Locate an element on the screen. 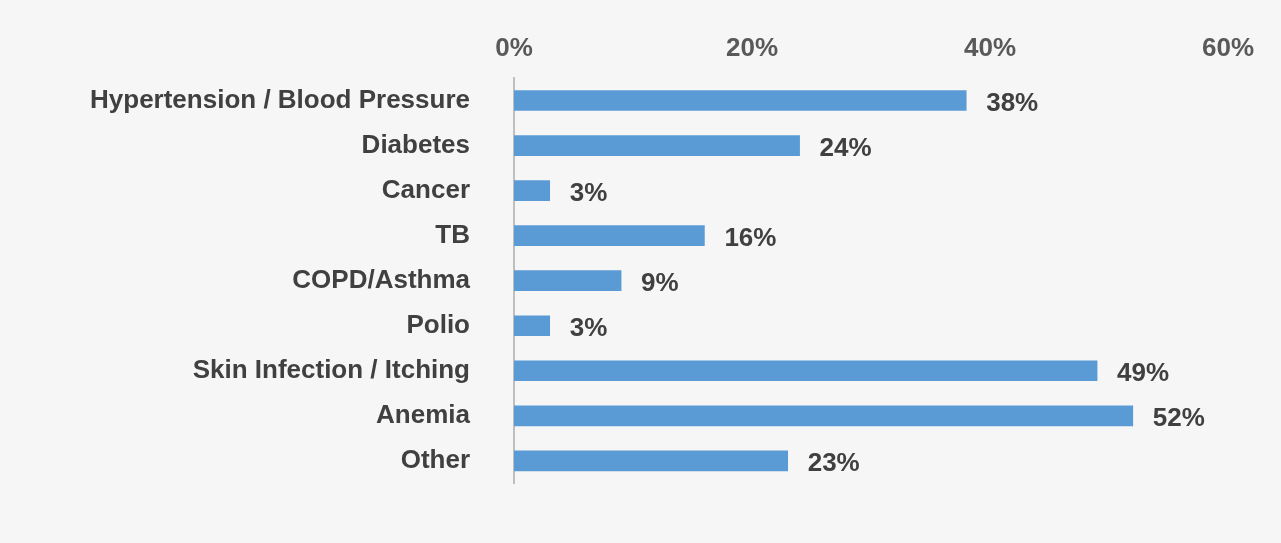 The image size is (1281, 543). y-tick-label: Hypertension / Blood Pressure is located at coordinates (280, 98).